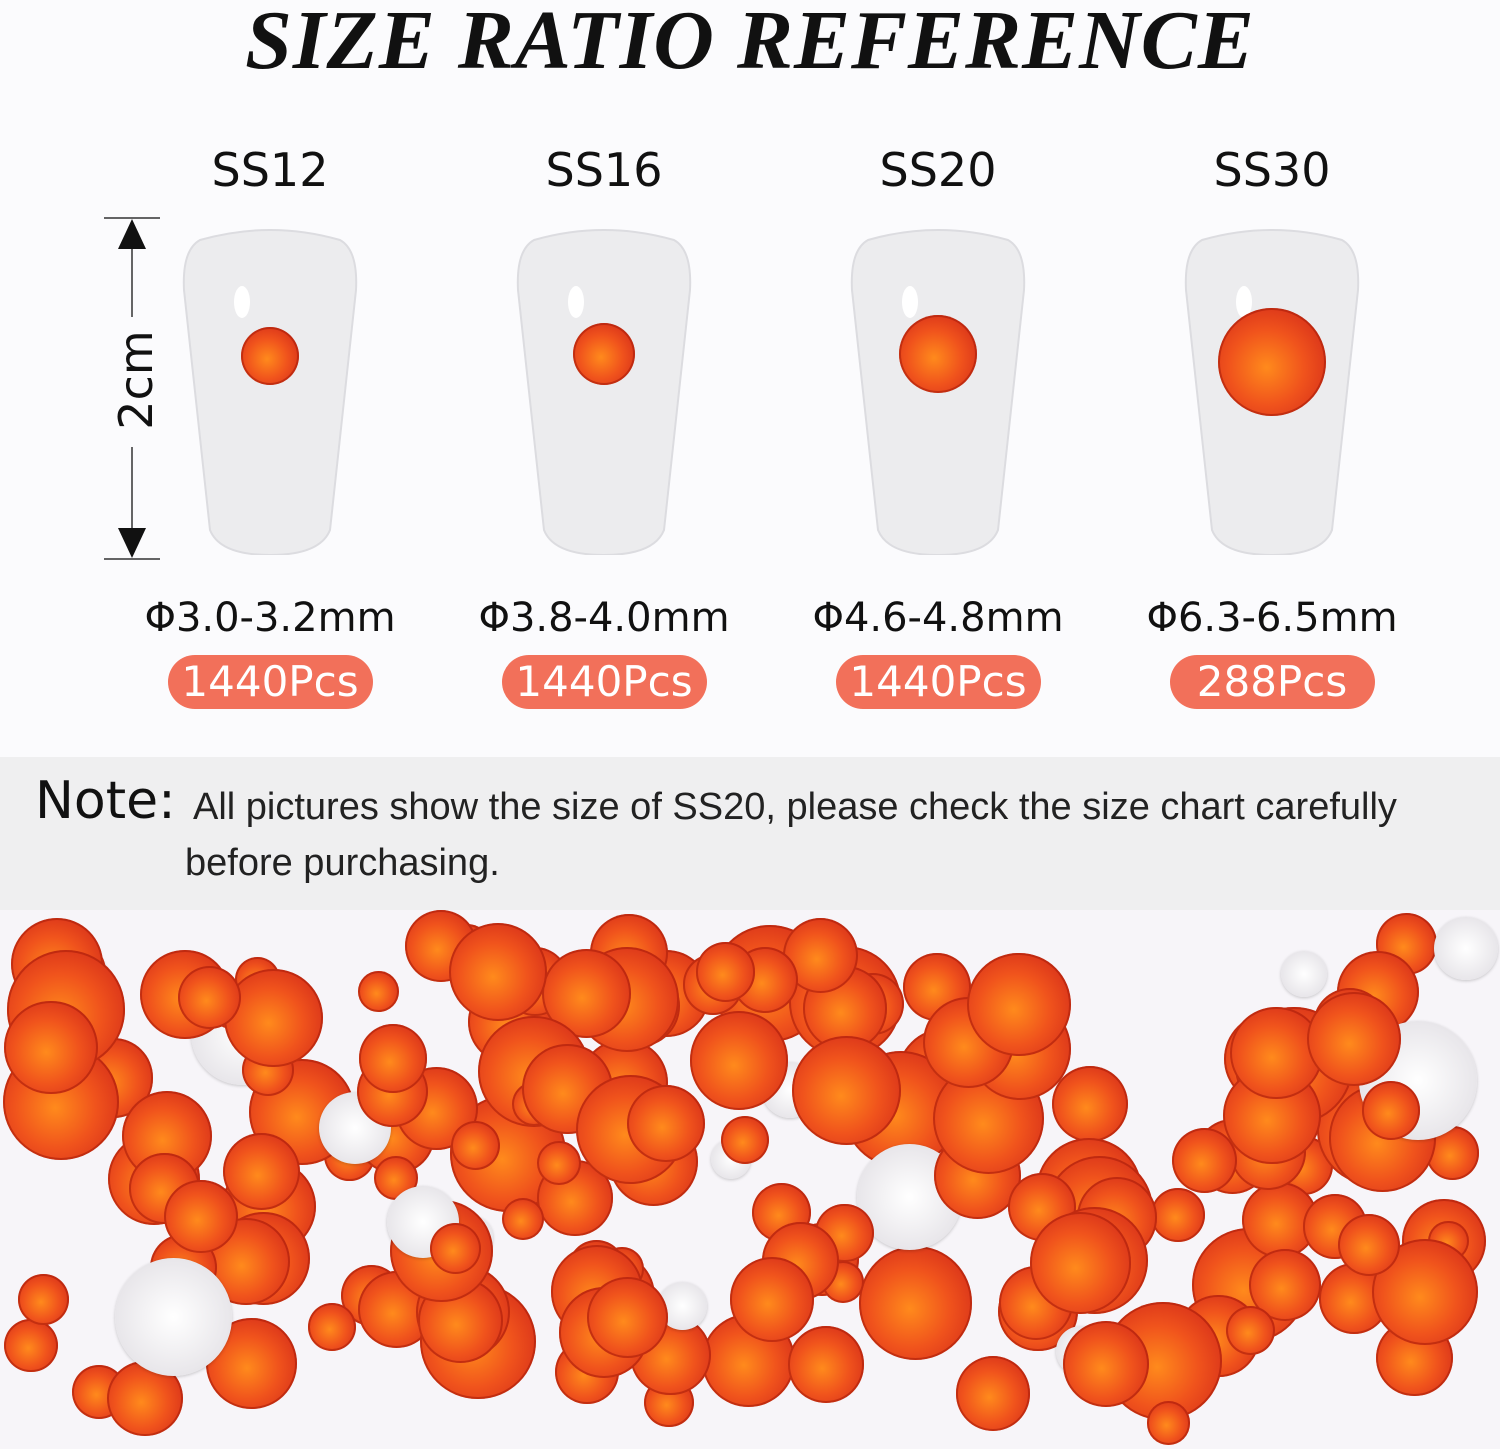  I want to click on diameter-label: Φ3.0-3.2mm, so click(270, 618).